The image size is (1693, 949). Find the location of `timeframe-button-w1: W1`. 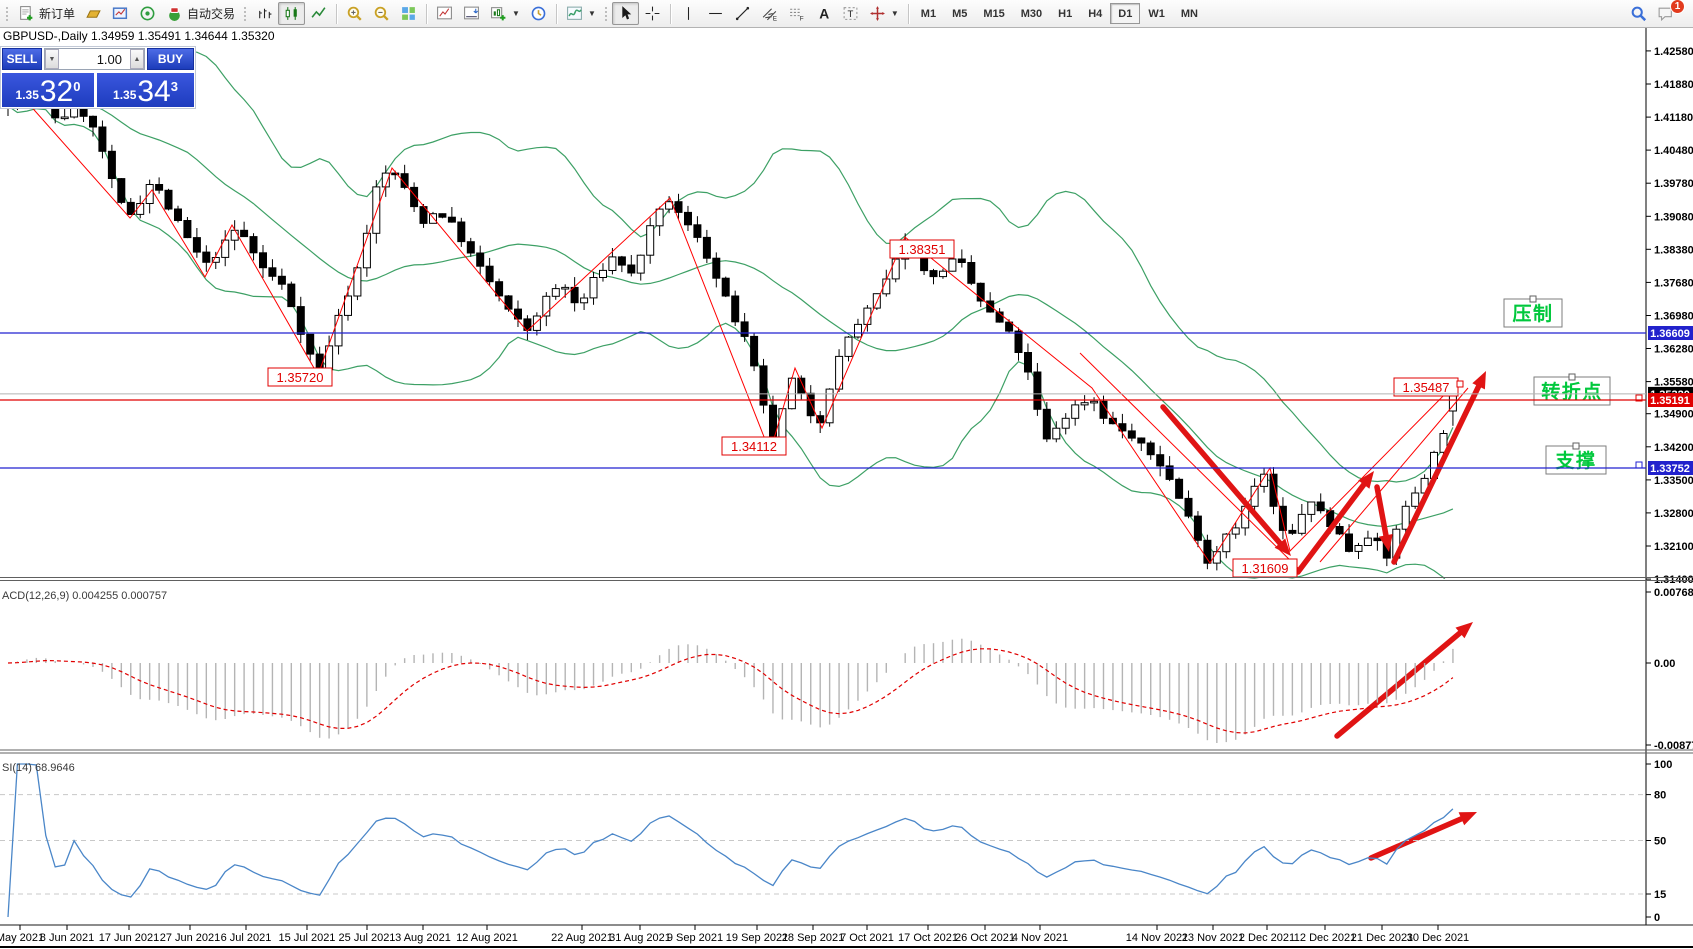

timeframe-button-w1: W1 is located at coordinates (1156, 13).